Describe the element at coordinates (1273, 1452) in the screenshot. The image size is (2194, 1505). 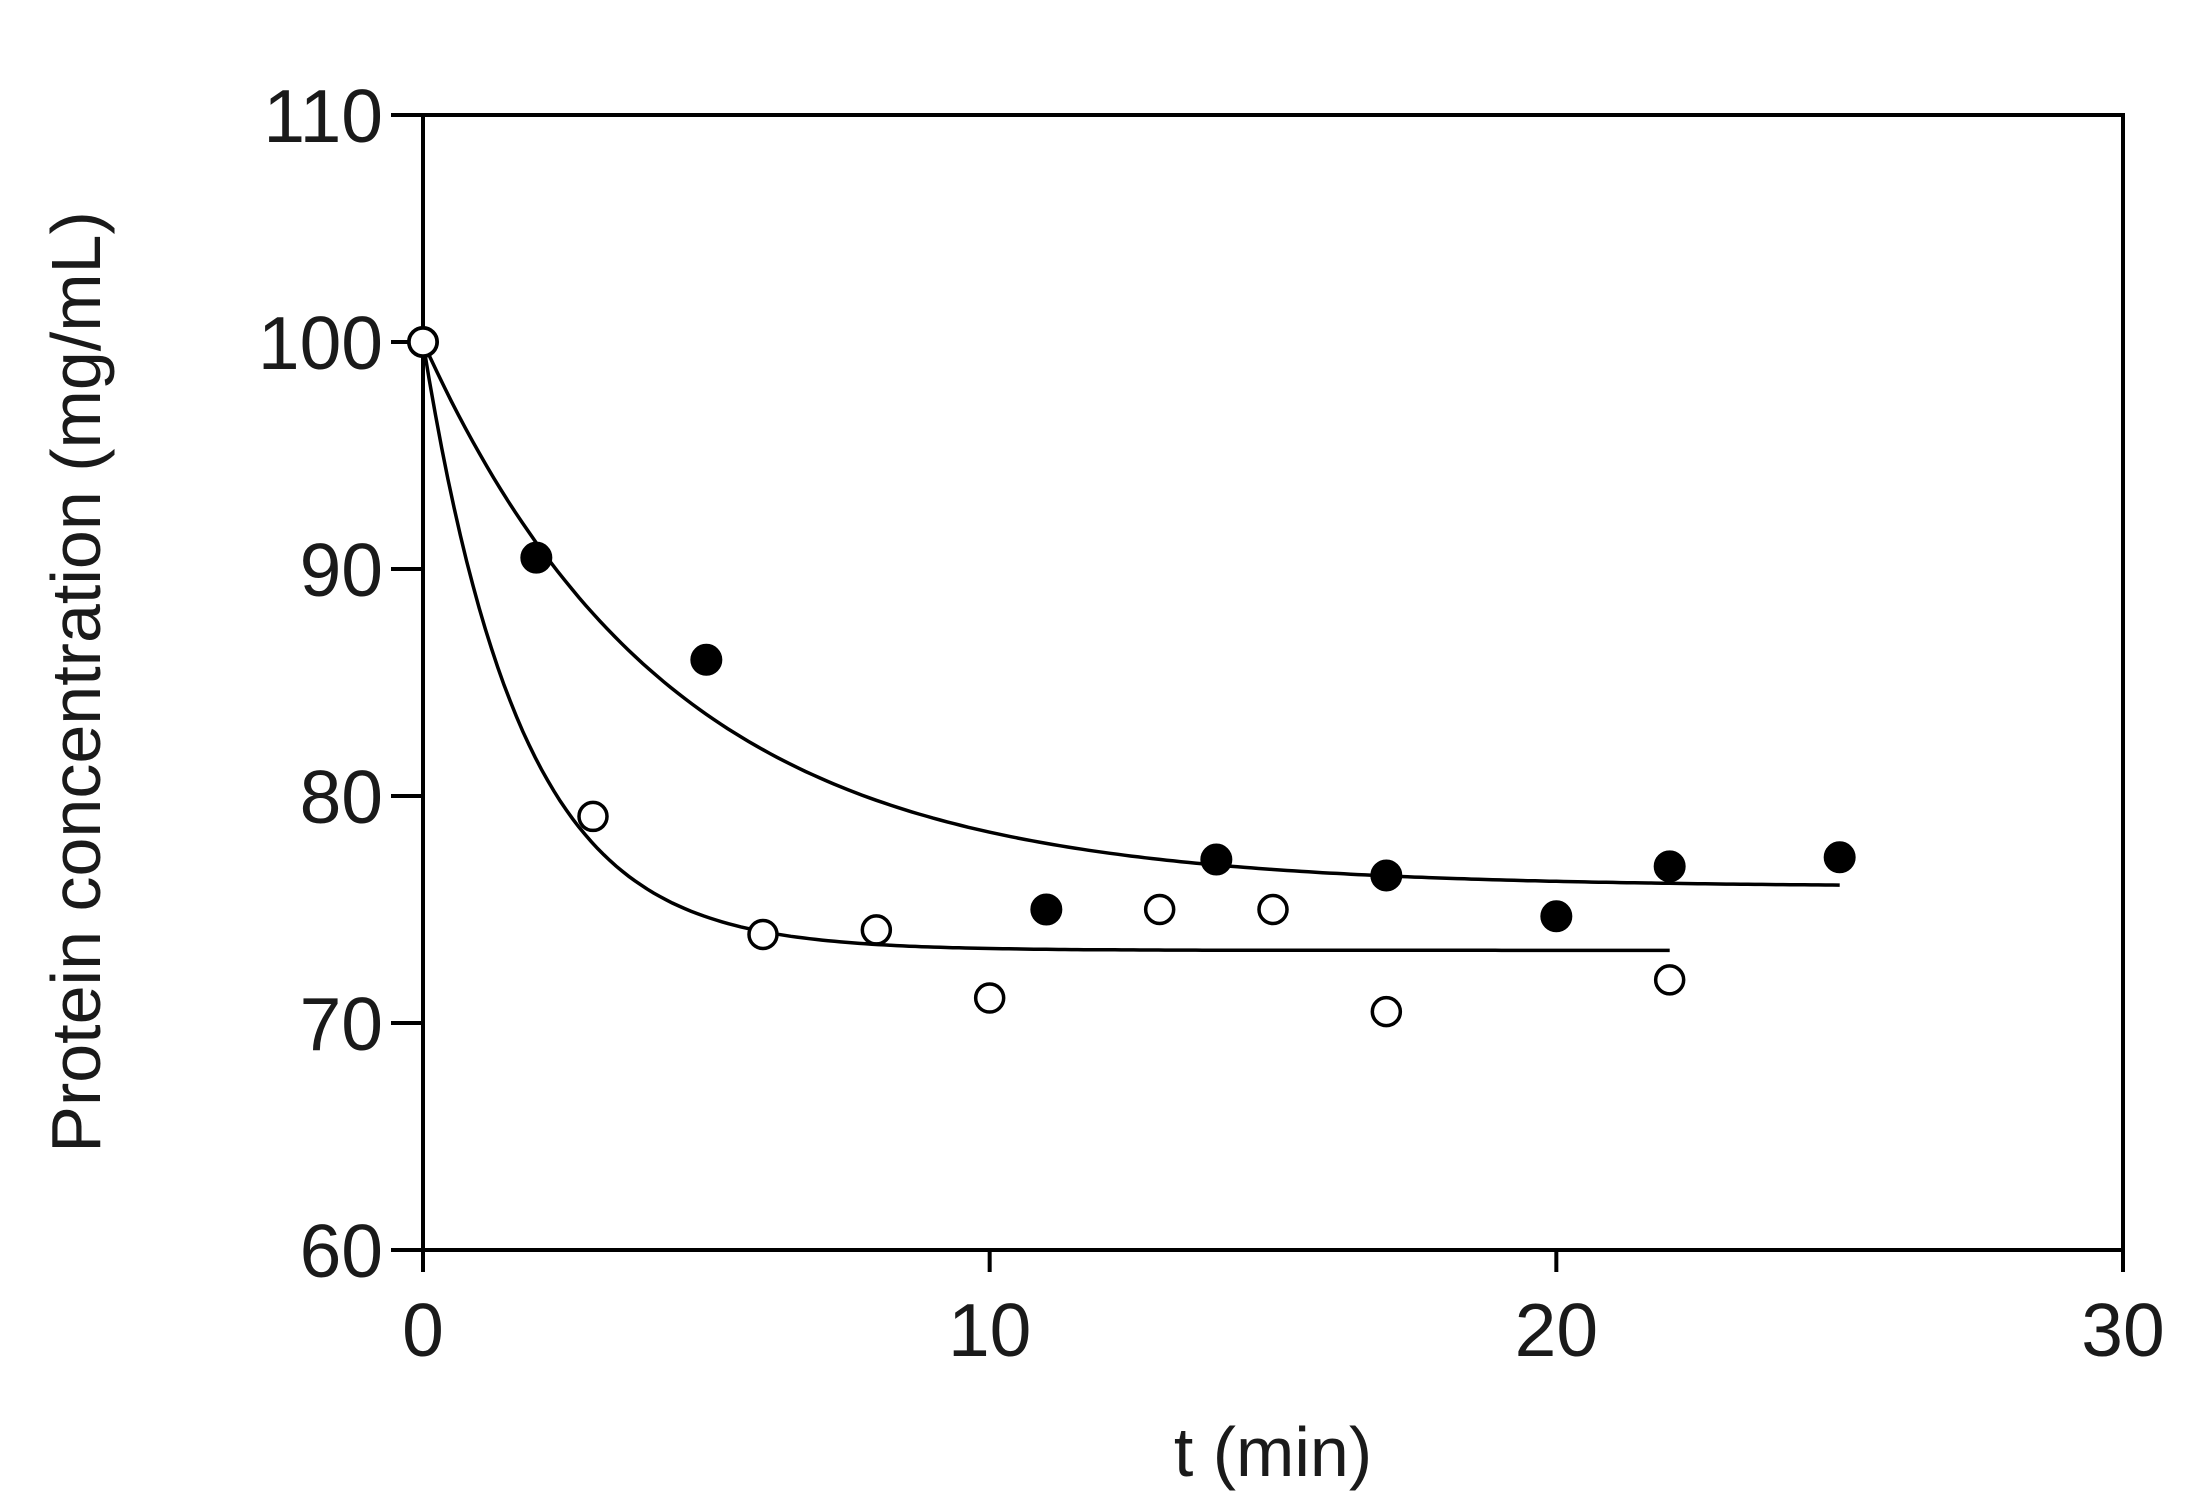
I see `x-axis-title: t (min)` at that location.